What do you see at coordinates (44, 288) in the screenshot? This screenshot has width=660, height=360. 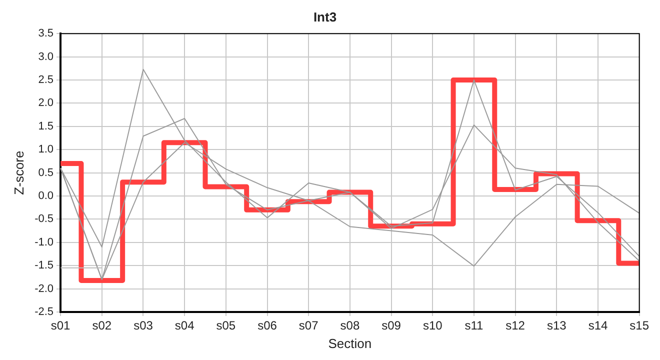 I see `y-tick-label: -2.0` at bounding box center [44, 288].